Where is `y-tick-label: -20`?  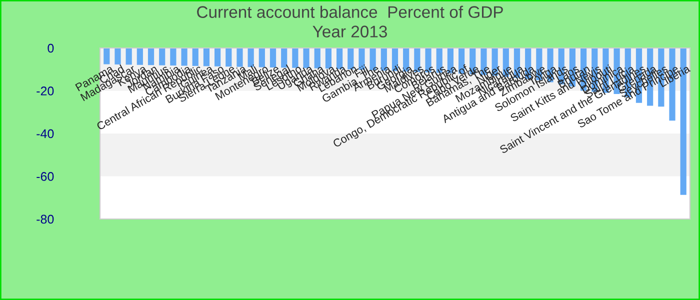
y-tick-label: -20 is located at coordinates (45, 91).